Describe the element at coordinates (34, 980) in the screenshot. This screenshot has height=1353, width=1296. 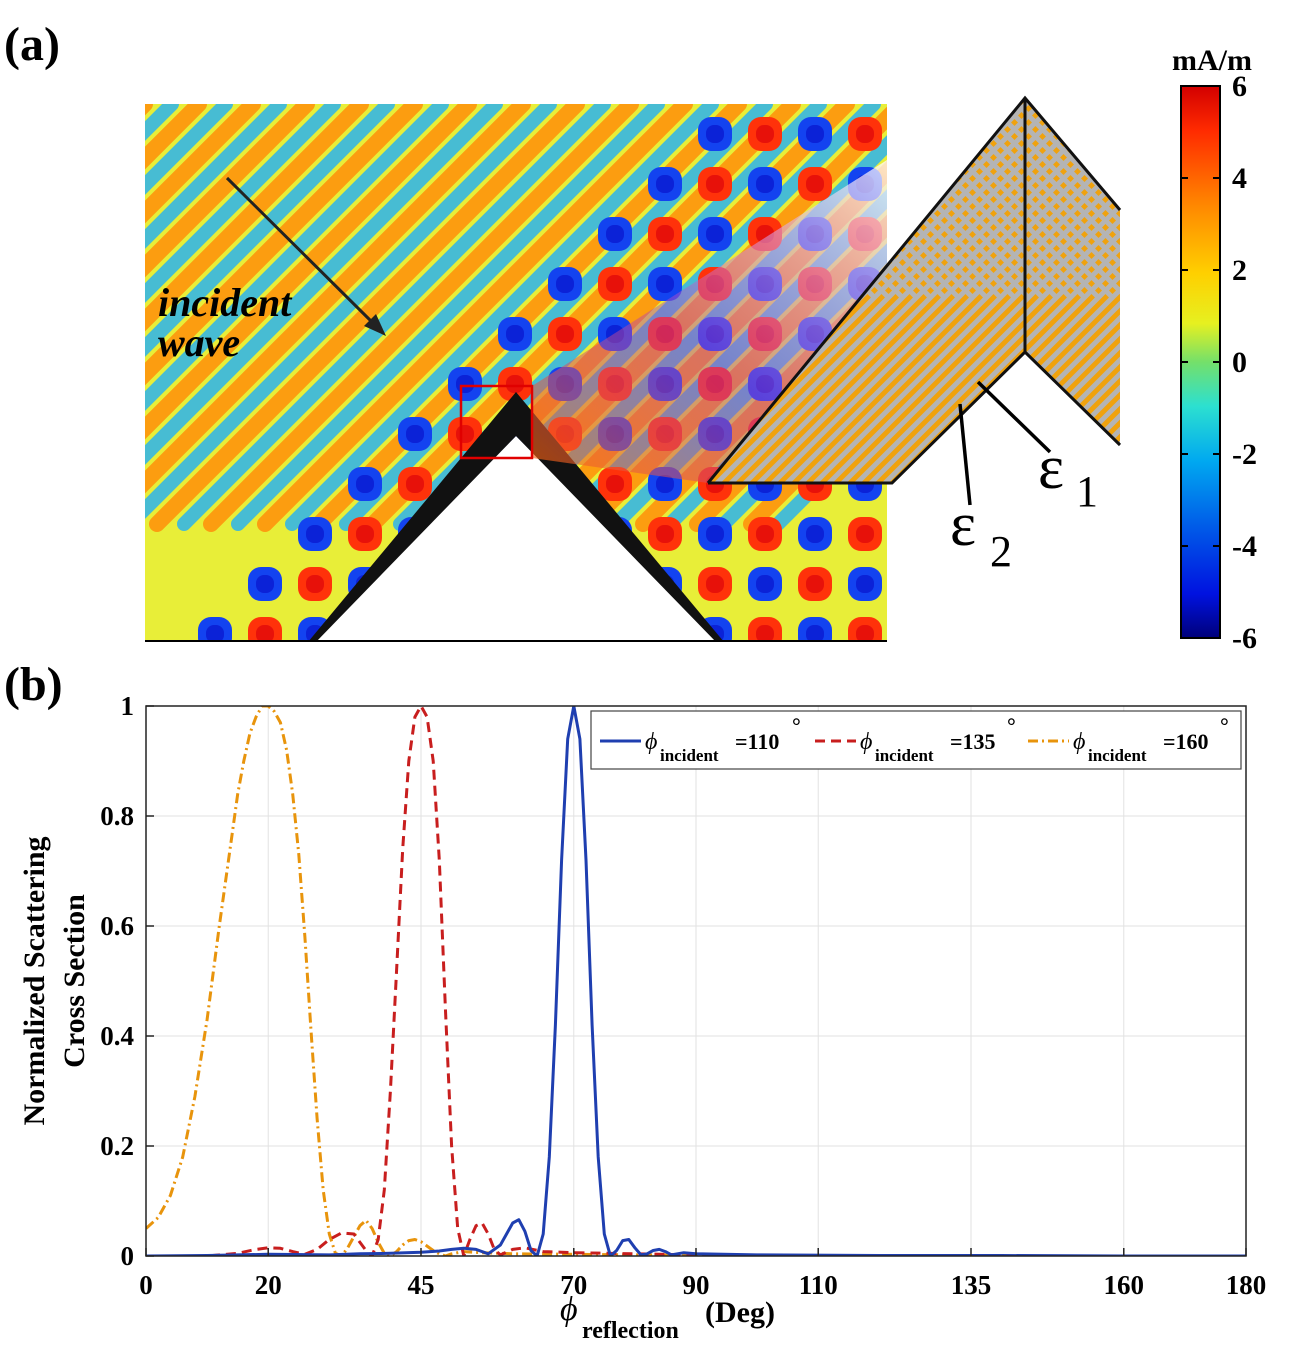
I see `y-axis-label-line1: Normalized Scattering` at that location.